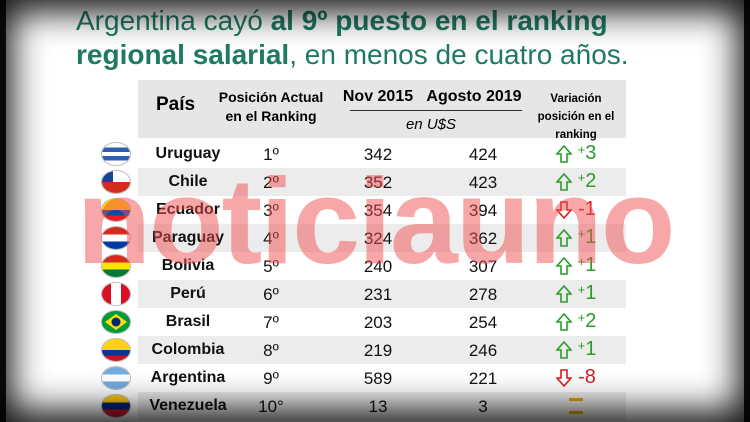 The image size is (750, 422). Describe the element at coordinates (188, 377) in the screenshot. I see `country-name: Argentina` at that location.